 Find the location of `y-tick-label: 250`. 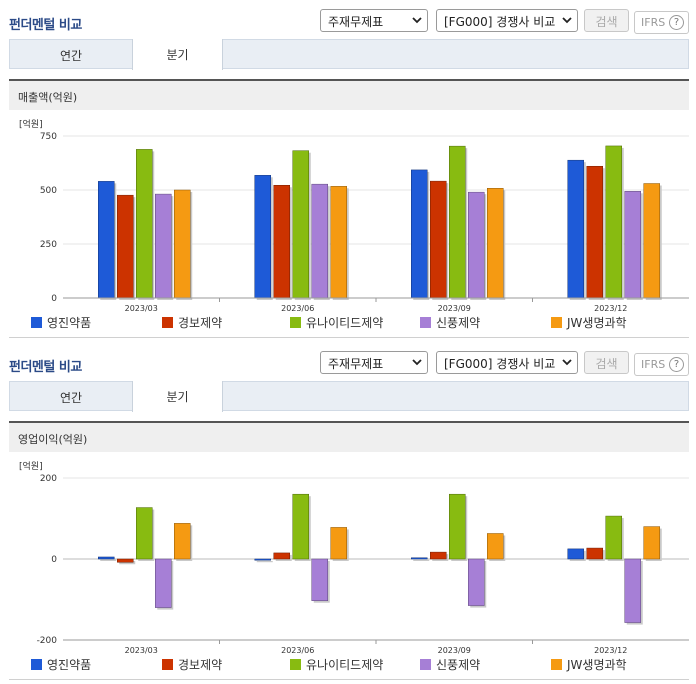

y-tick-label: 250 is located at coordinates (48, 245).